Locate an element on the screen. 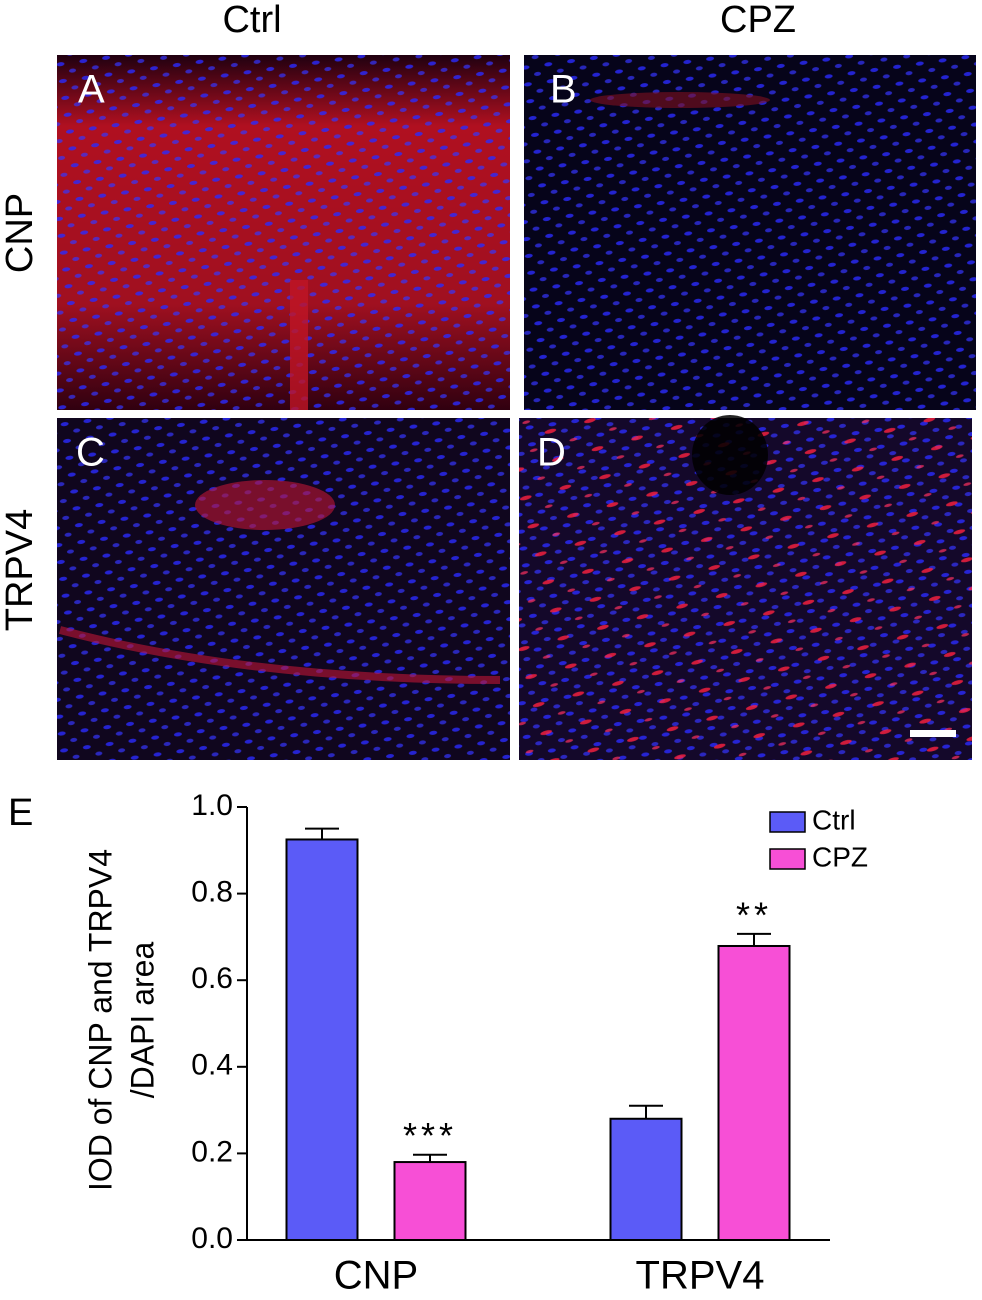 Image resolution: width=982 pixels, height=1300 pixels. panel-label: B is located at coordinates (563, 90).